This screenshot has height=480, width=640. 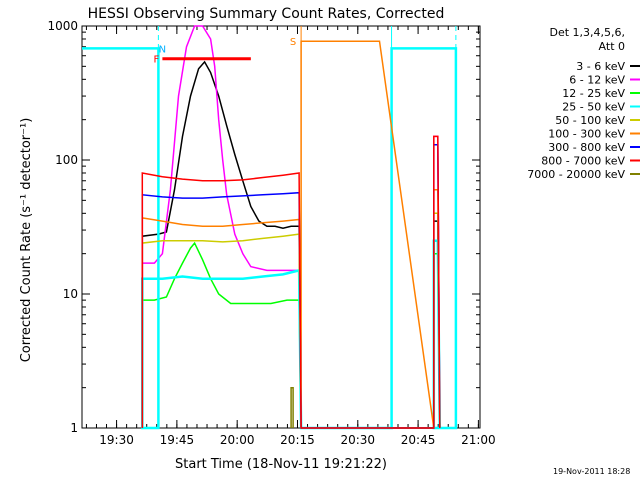 I want to click on series-line, so click(x=292, y=407).